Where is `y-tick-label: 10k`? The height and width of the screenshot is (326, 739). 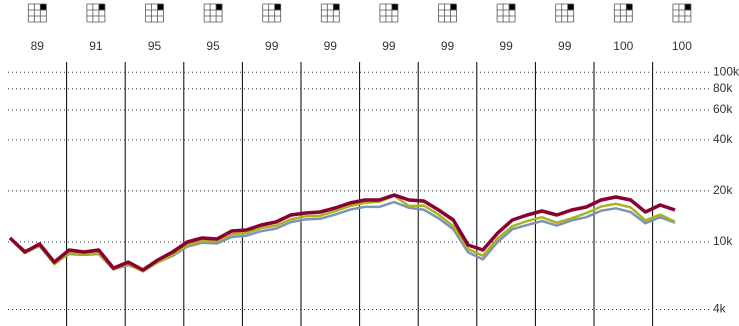
y-tick-label: 10k is located at coordinates (723, 241).